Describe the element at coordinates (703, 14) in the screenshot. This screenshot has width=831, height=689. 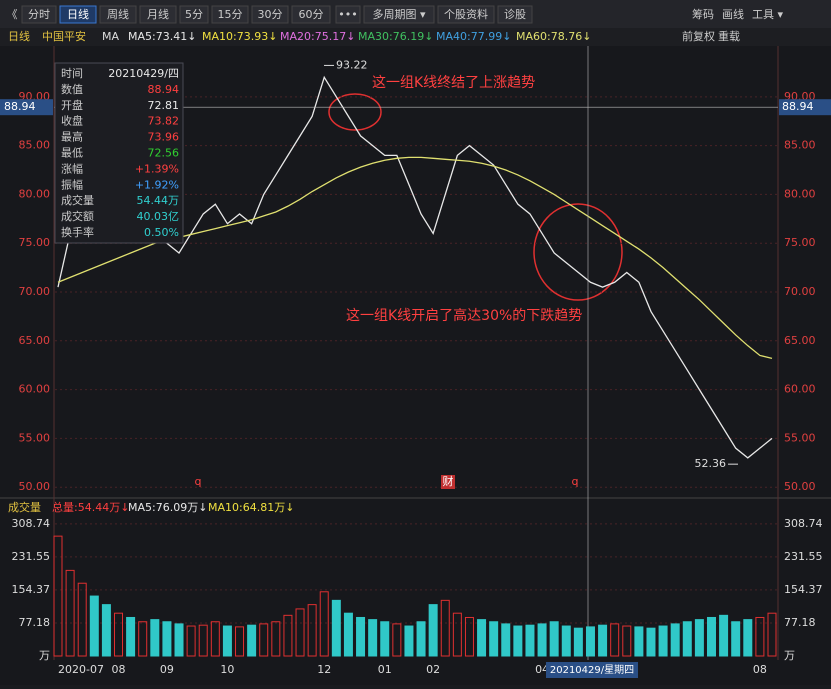
I see `toolbar-label: 筹码` at that location.